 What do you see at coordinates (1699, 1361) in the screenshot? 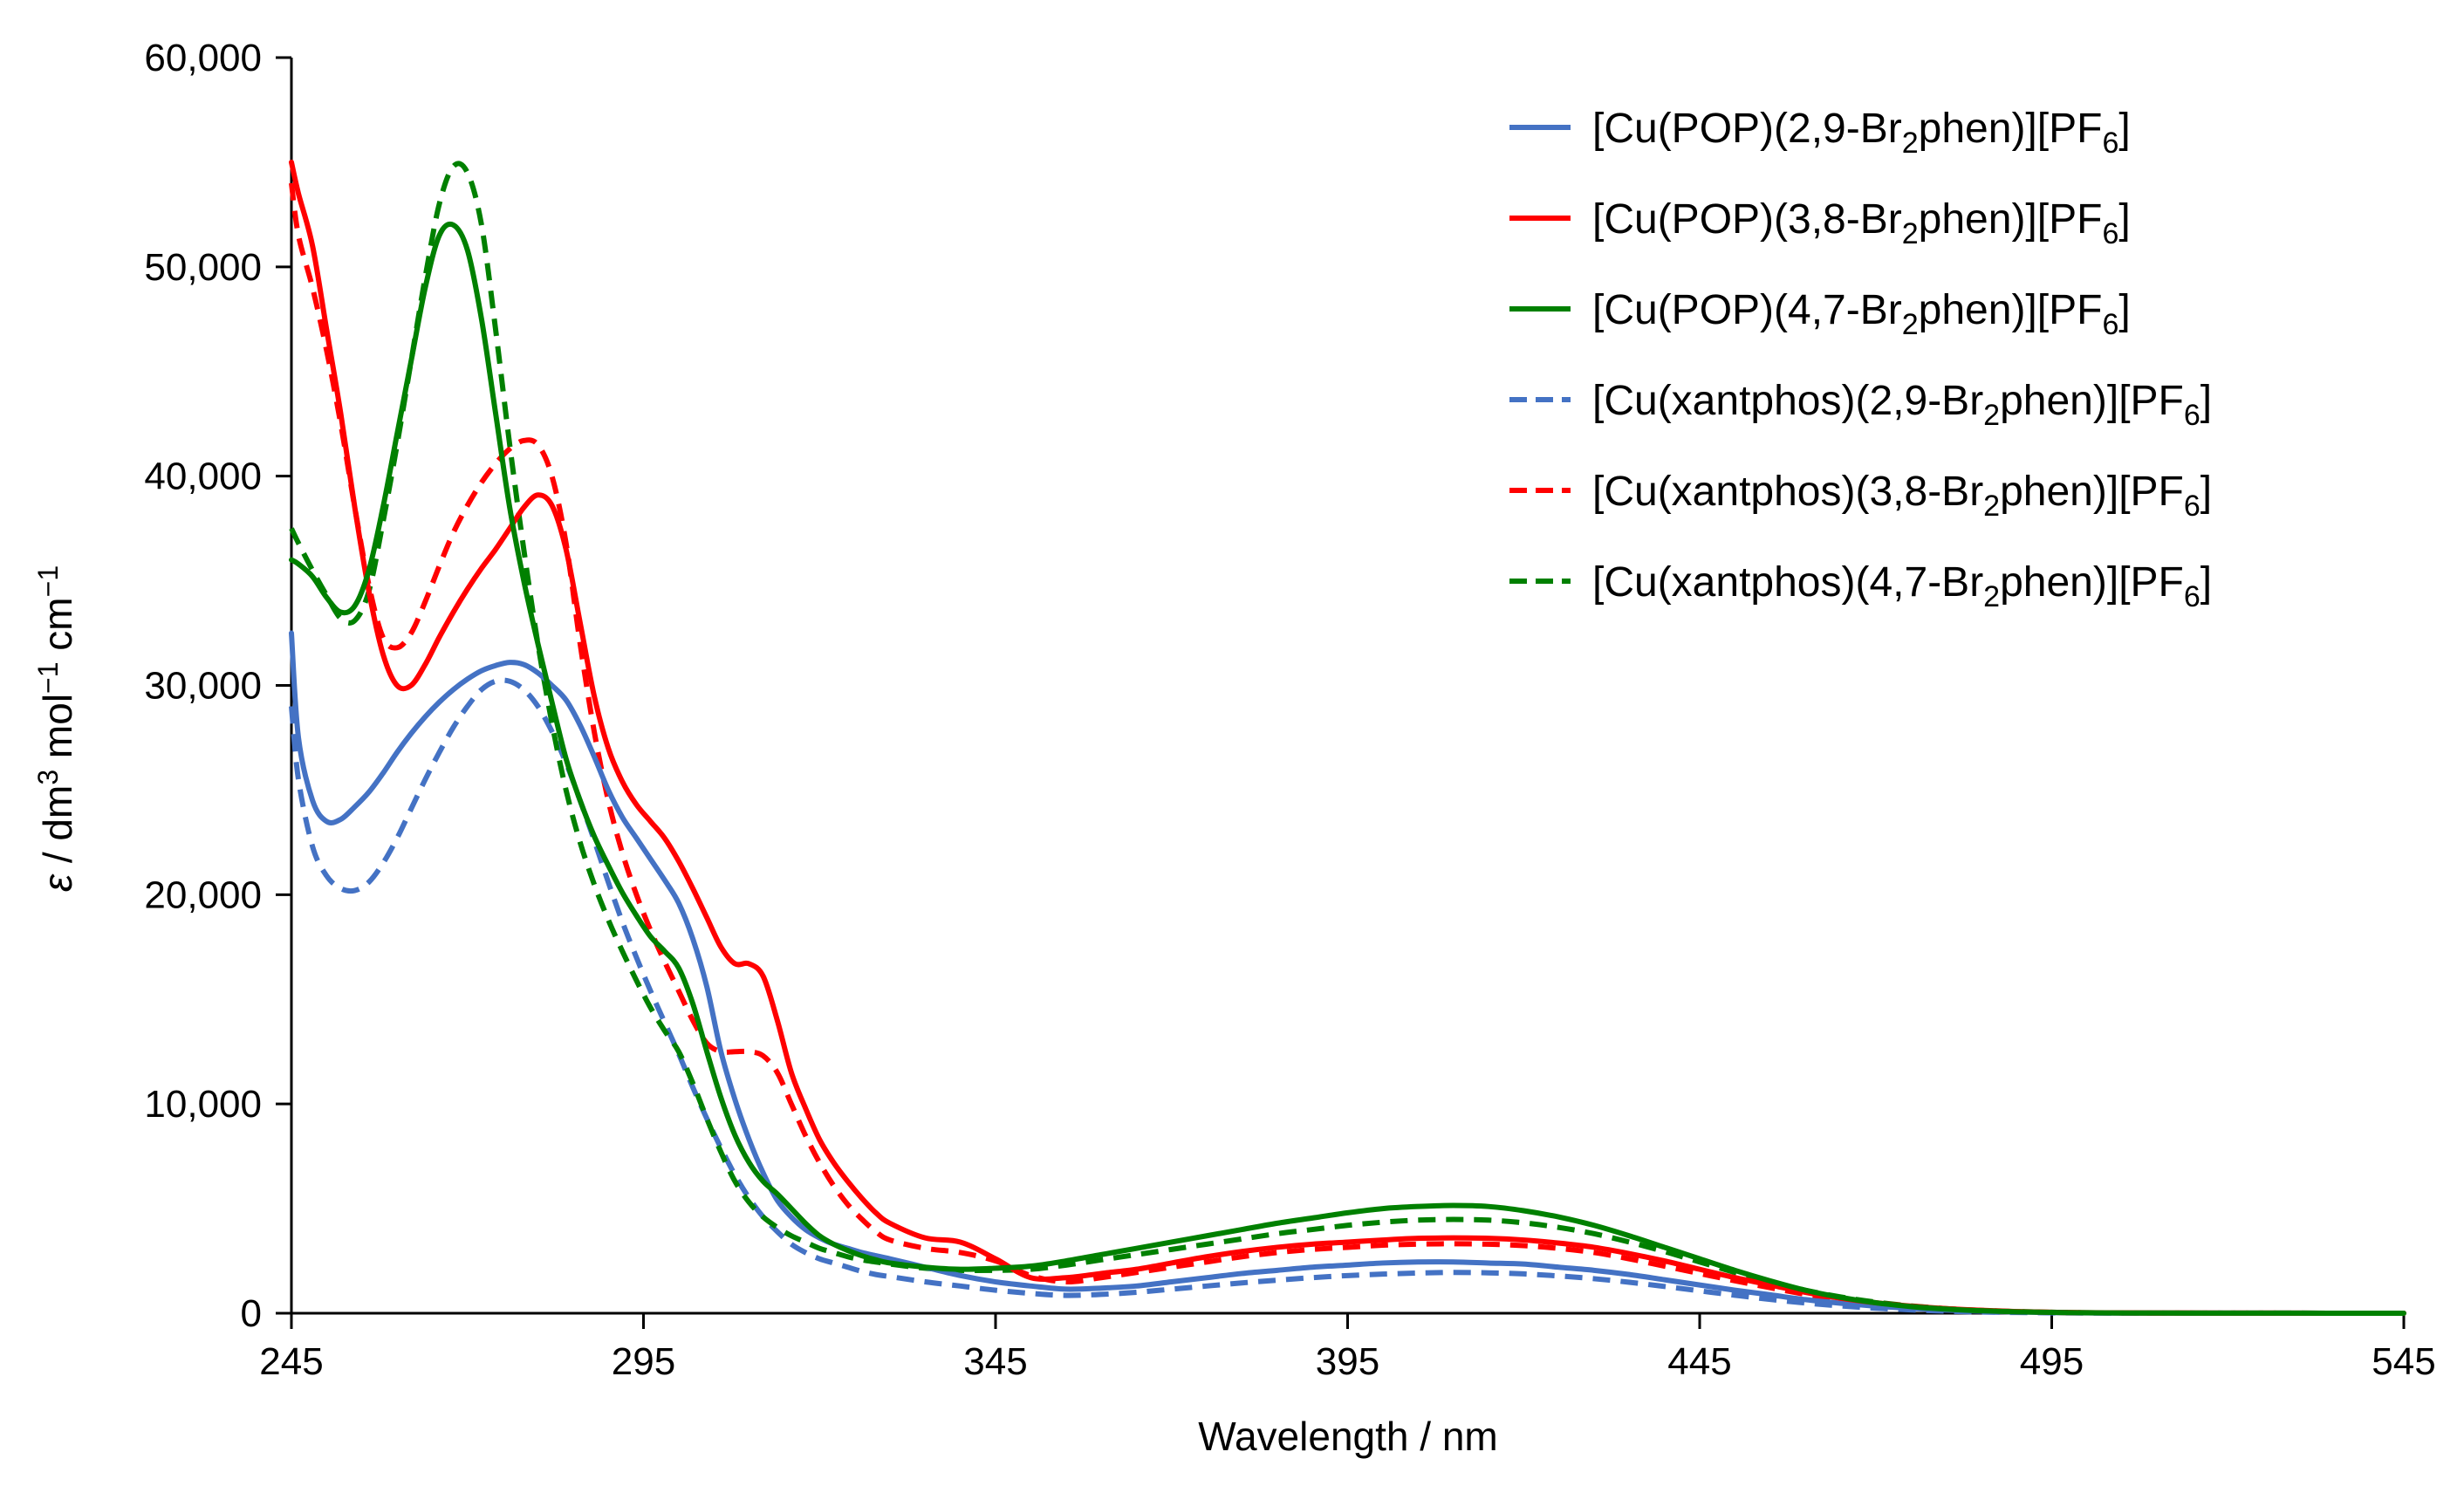
I see `x-tick-label: 445` at bounding box center [1699, 1361].